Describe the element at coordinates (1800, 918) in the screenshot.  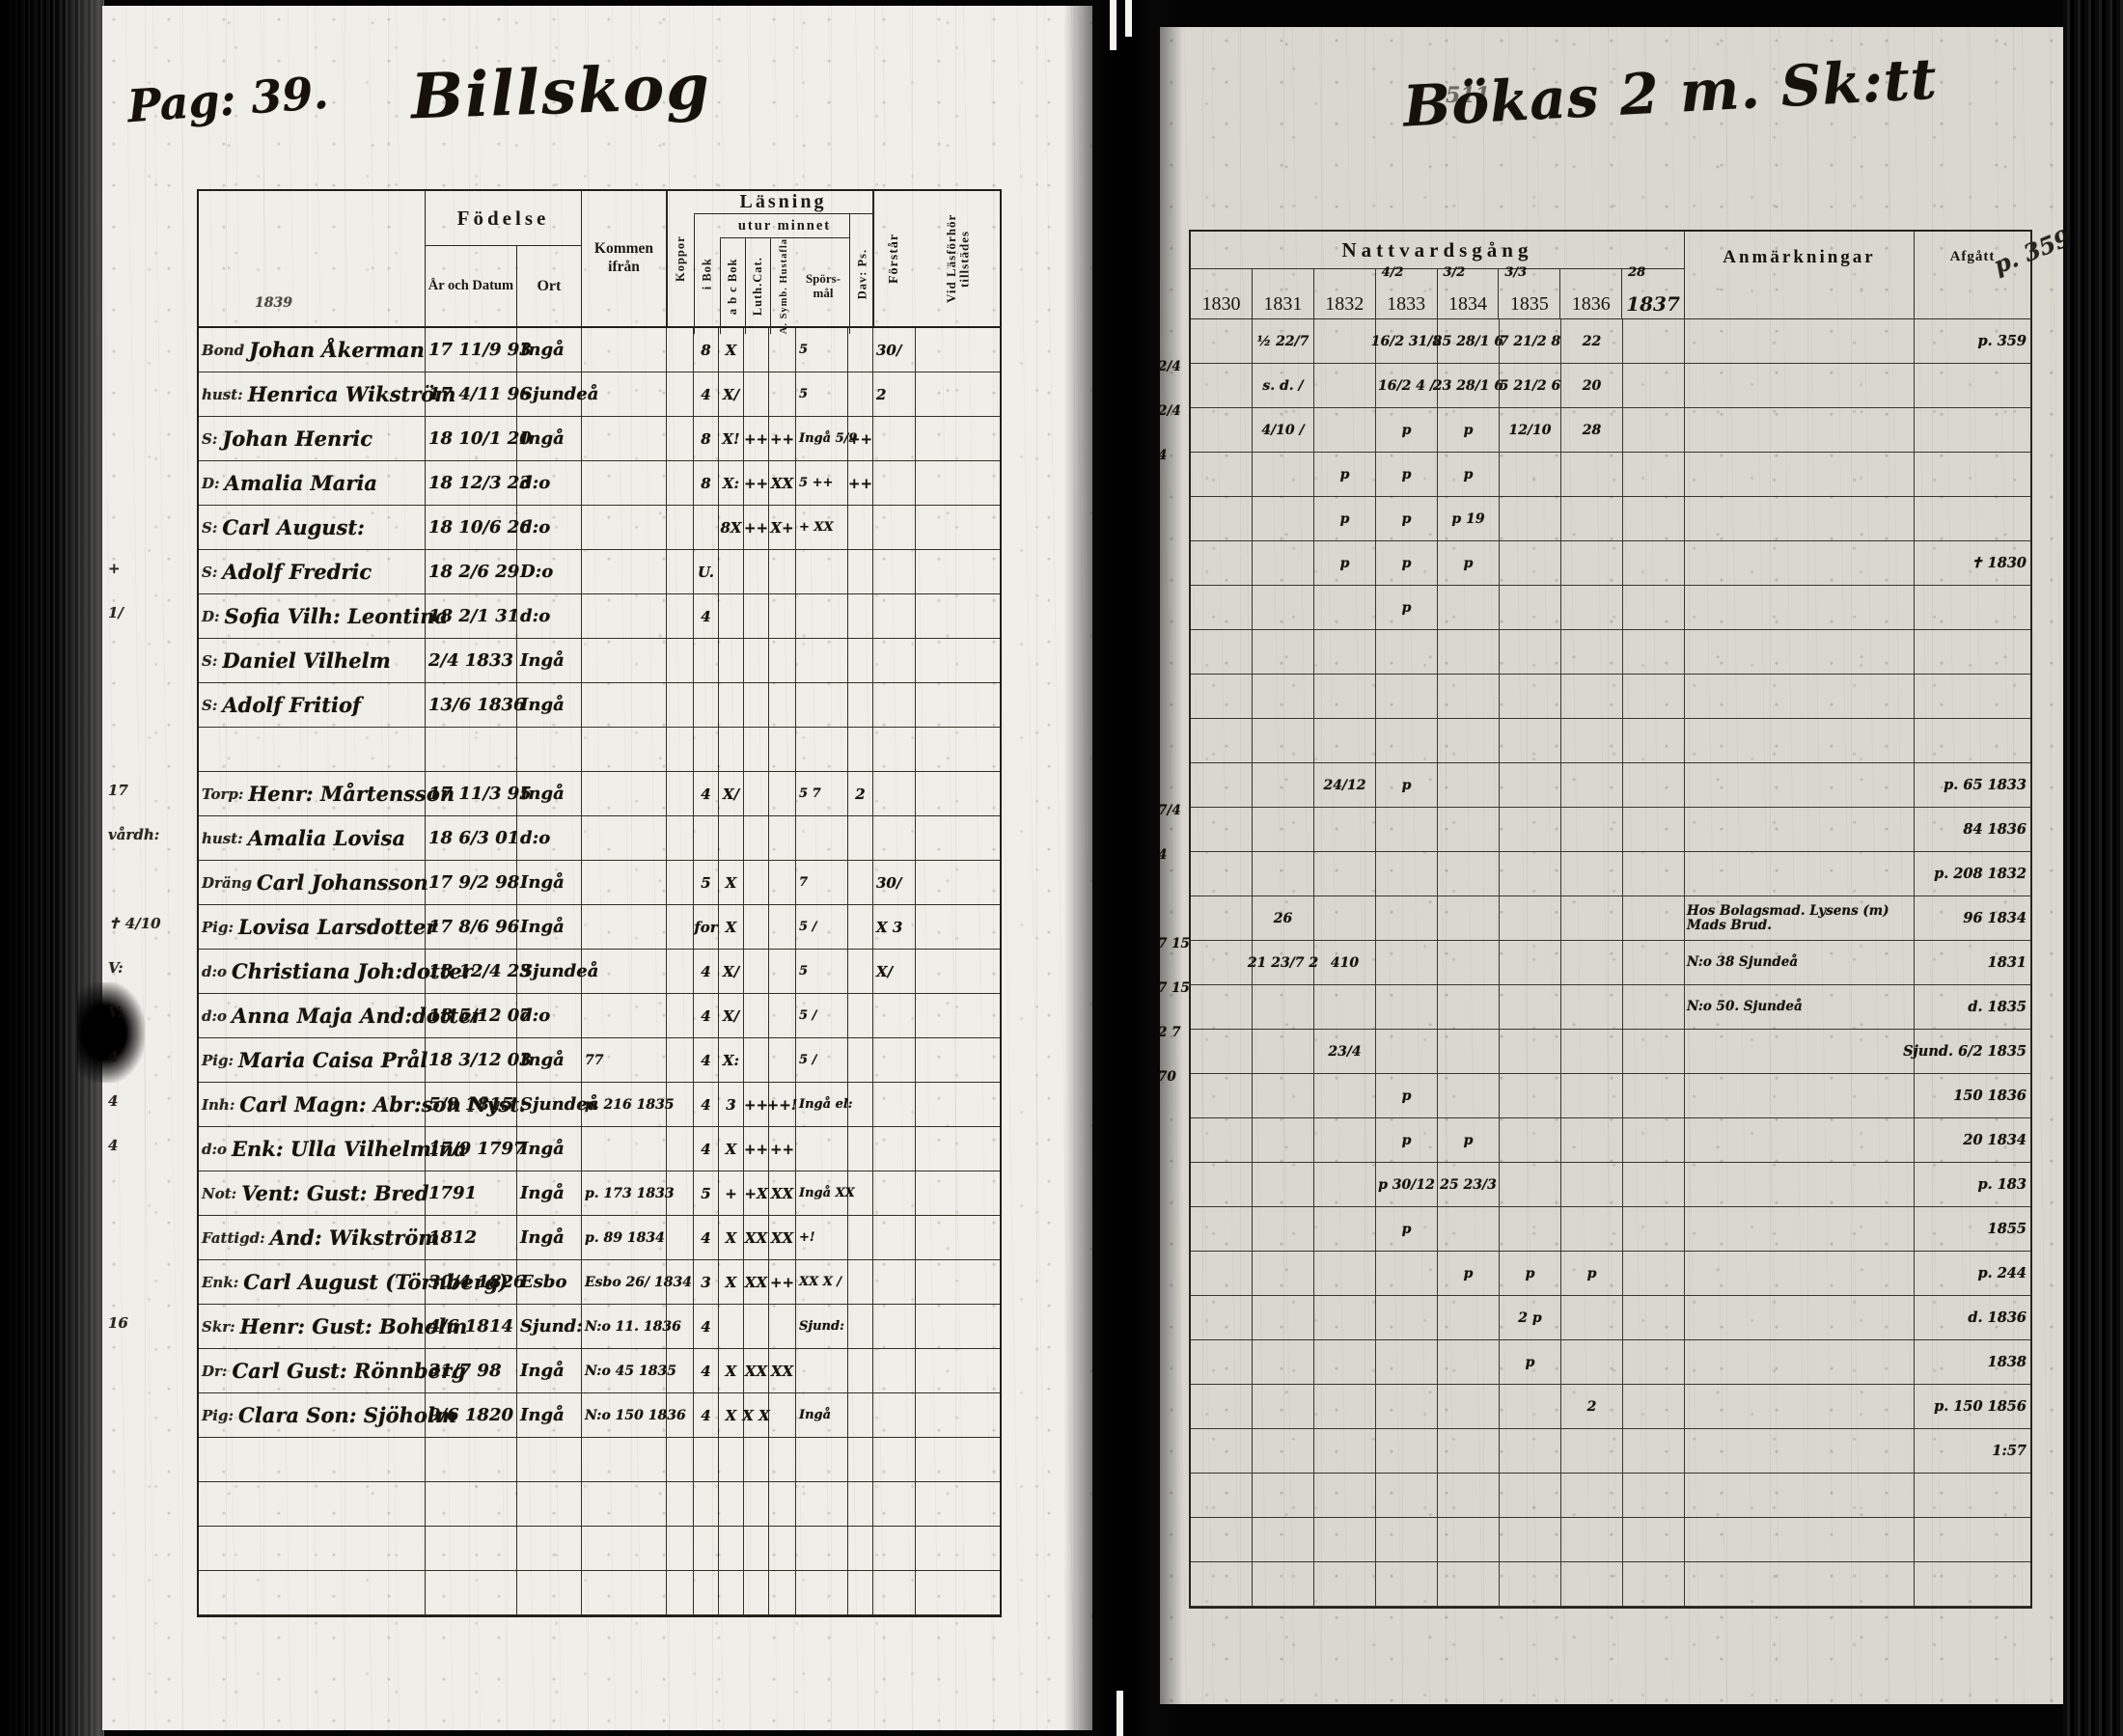
I see `remark-cell: Hos Bolagsmad. Lysens (m) Mads Brud.` at that location.